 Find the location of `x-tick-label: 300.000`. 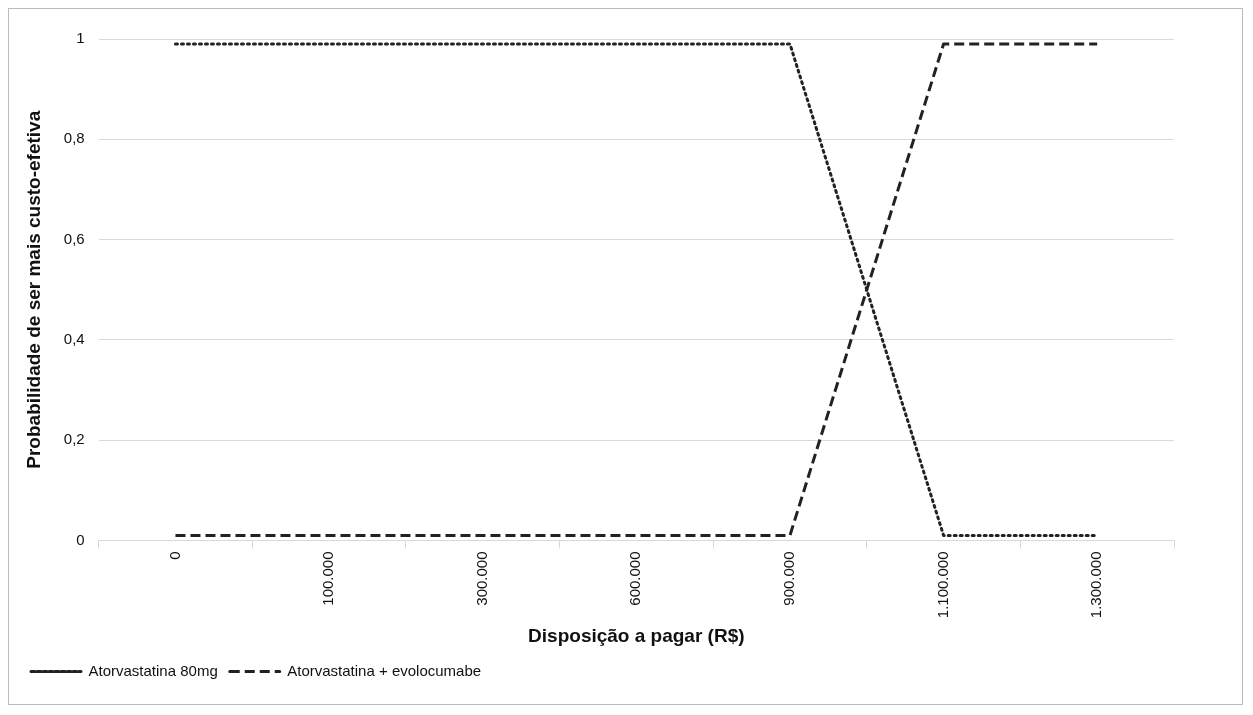

x-tick-label: 300.000 is located at coordinates (481, 578).